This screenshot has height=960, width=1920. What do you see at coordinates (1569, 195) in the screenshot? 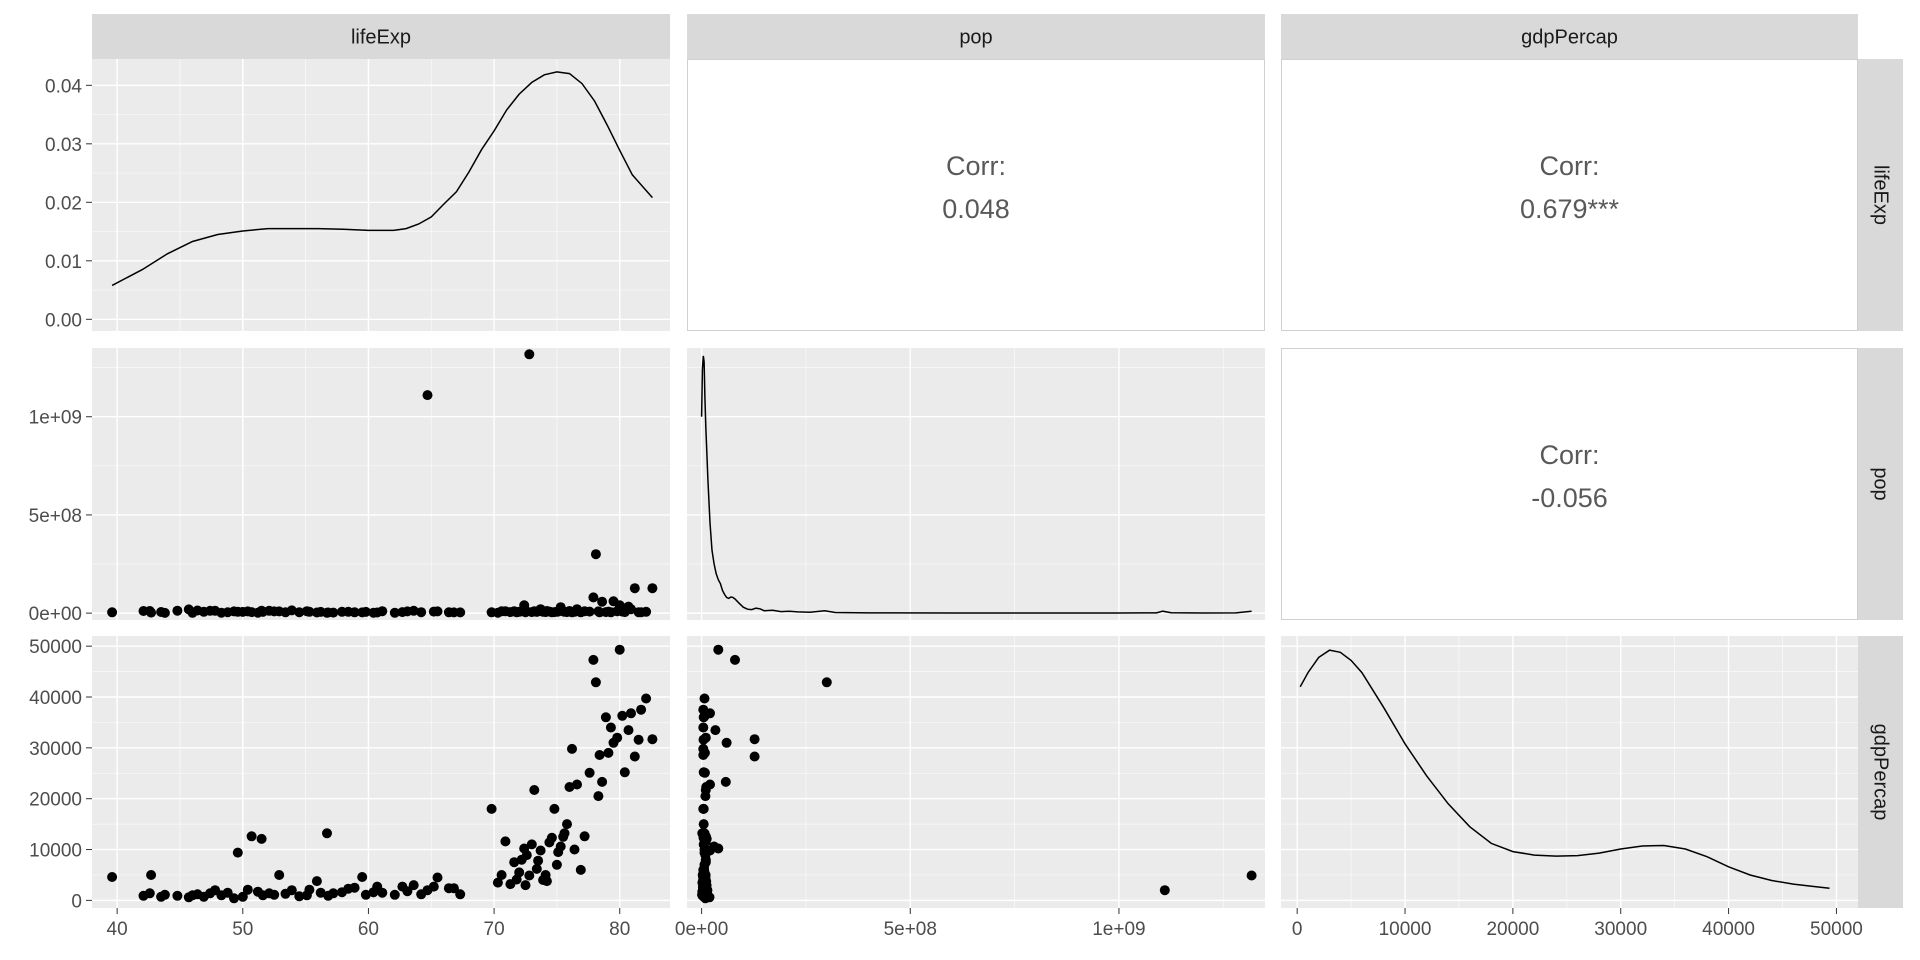
I see `panel-lifeExp-gdpPercap: Corr: 0.679***` at bounding box center [1569, 195].